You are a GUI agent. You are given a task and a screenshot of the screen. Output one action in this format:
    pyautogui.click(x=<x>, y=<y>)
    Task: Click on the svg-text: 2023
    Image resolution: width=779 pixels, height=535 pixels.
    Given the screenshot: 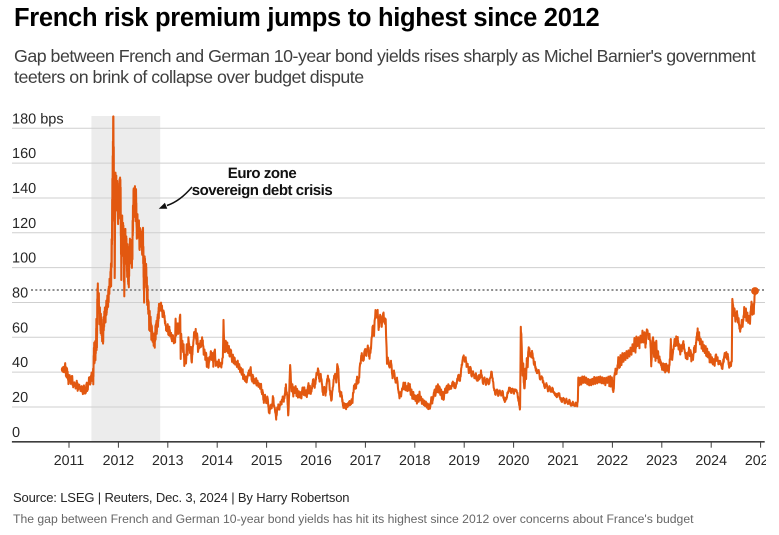 What is the action you would take?
    pyautogui.click(x=662, y=461)
    